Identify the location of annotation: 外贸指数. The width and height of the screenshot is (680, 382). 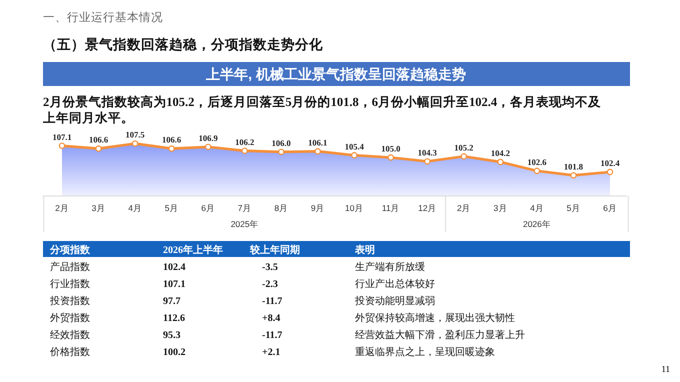
(70, 318).